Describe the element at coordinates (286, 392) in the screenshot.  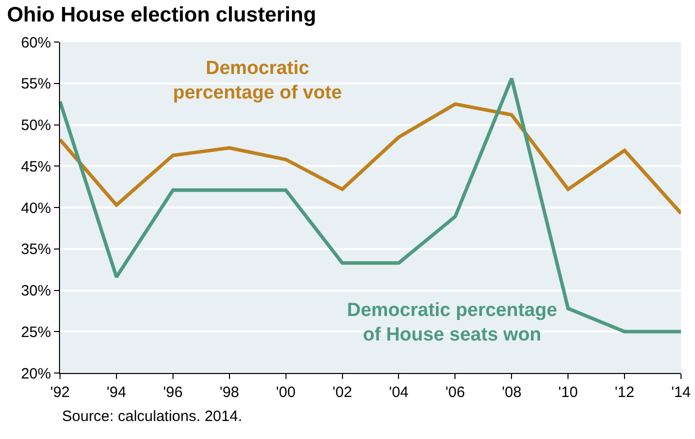
I see `x-tick-label: '00` at that location.